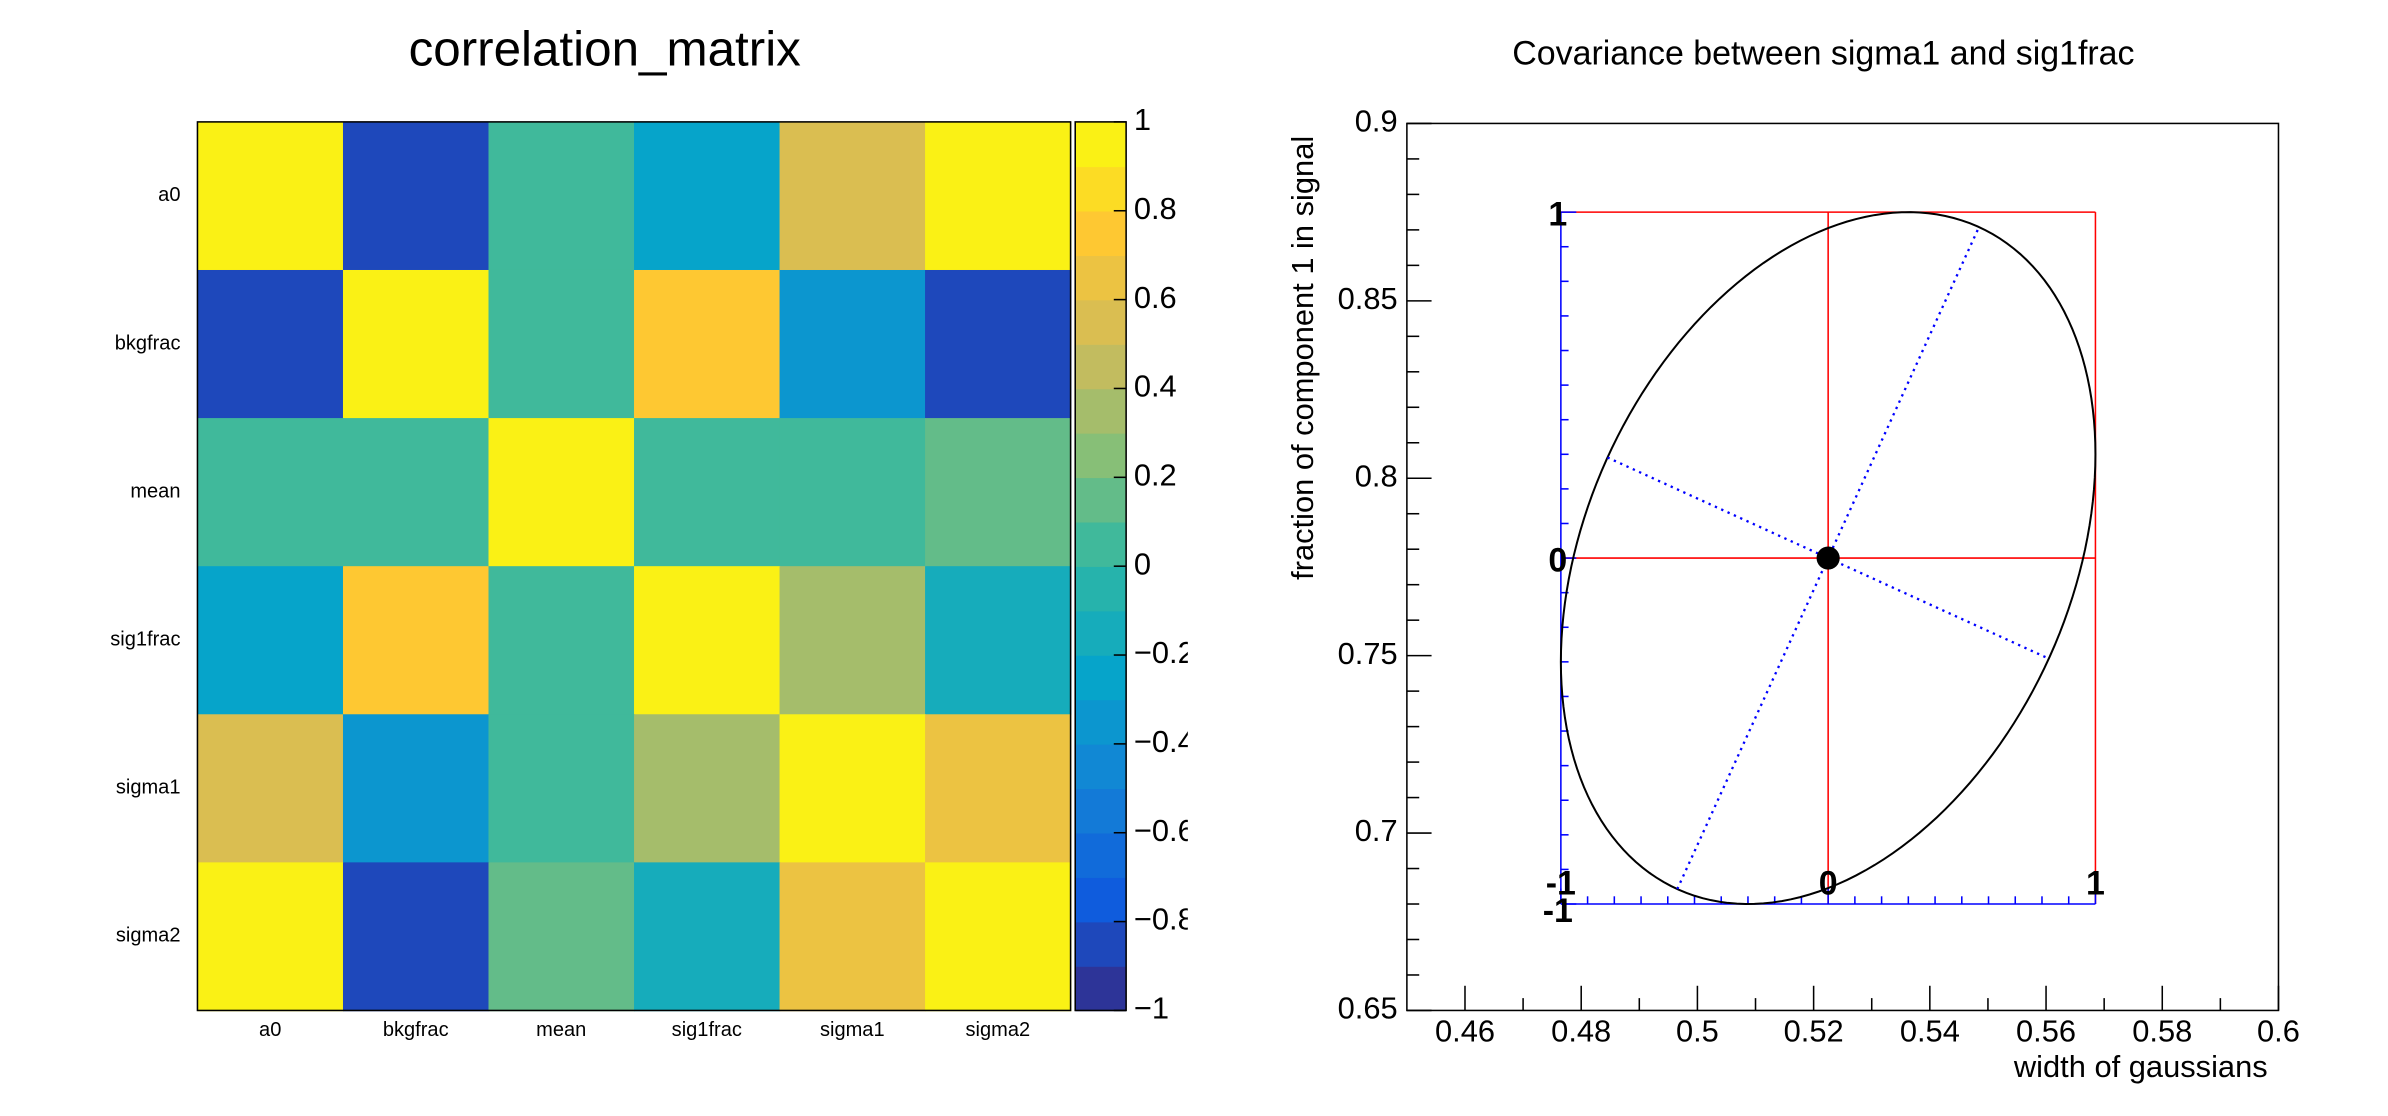  Describe the element at coordinates (1557, 215) in the screenshot. I see `inner-y-tick-label: 1` at that location.